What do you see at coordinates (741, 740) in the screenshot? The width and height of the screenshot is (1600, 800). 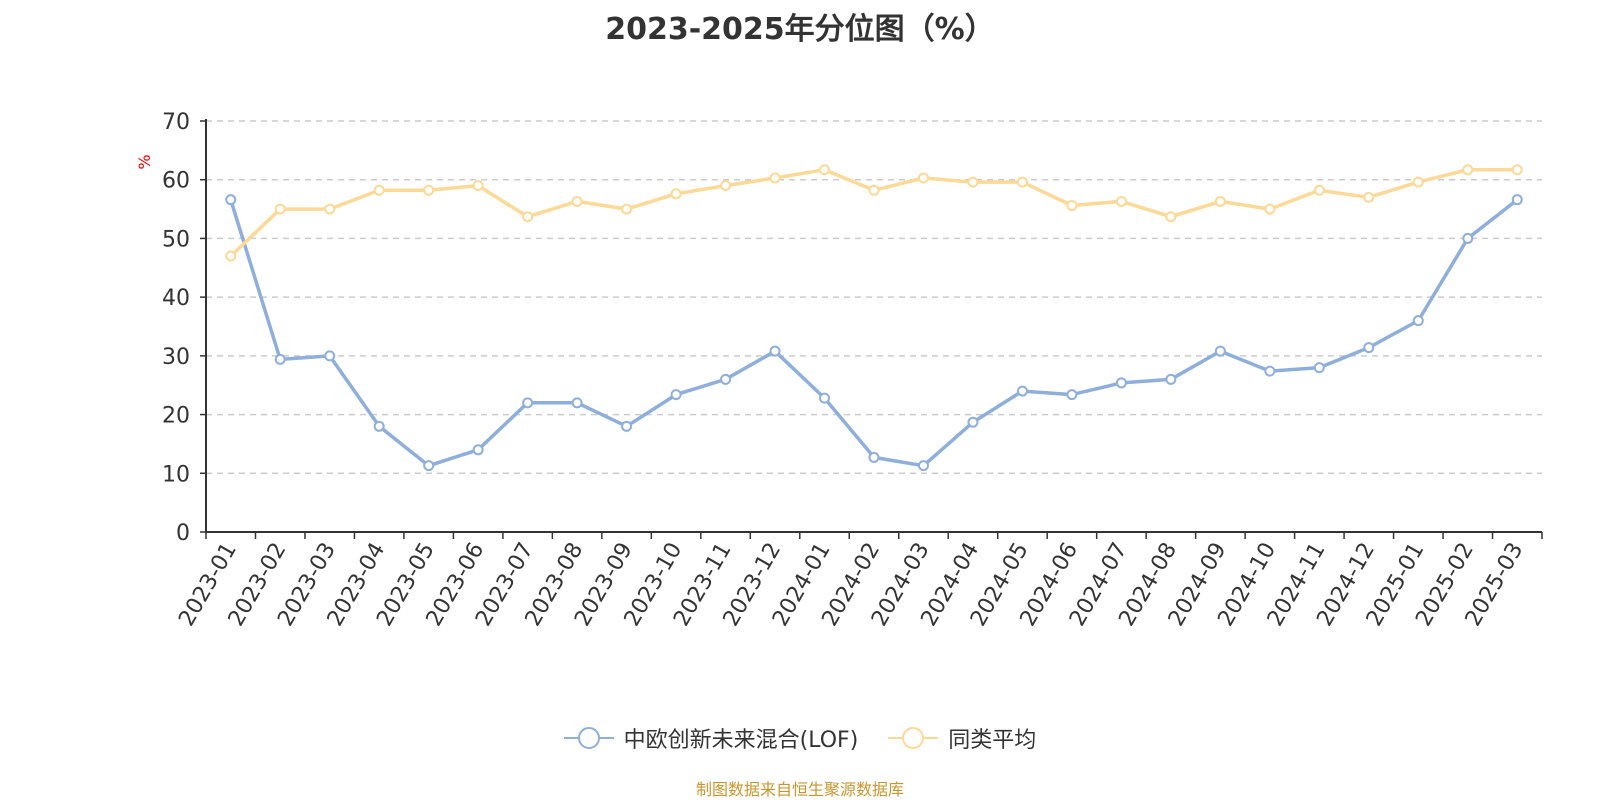 I see `legend-label-fund: 中欧创新未来混合(LOF)` at bounding box center [741, 740].